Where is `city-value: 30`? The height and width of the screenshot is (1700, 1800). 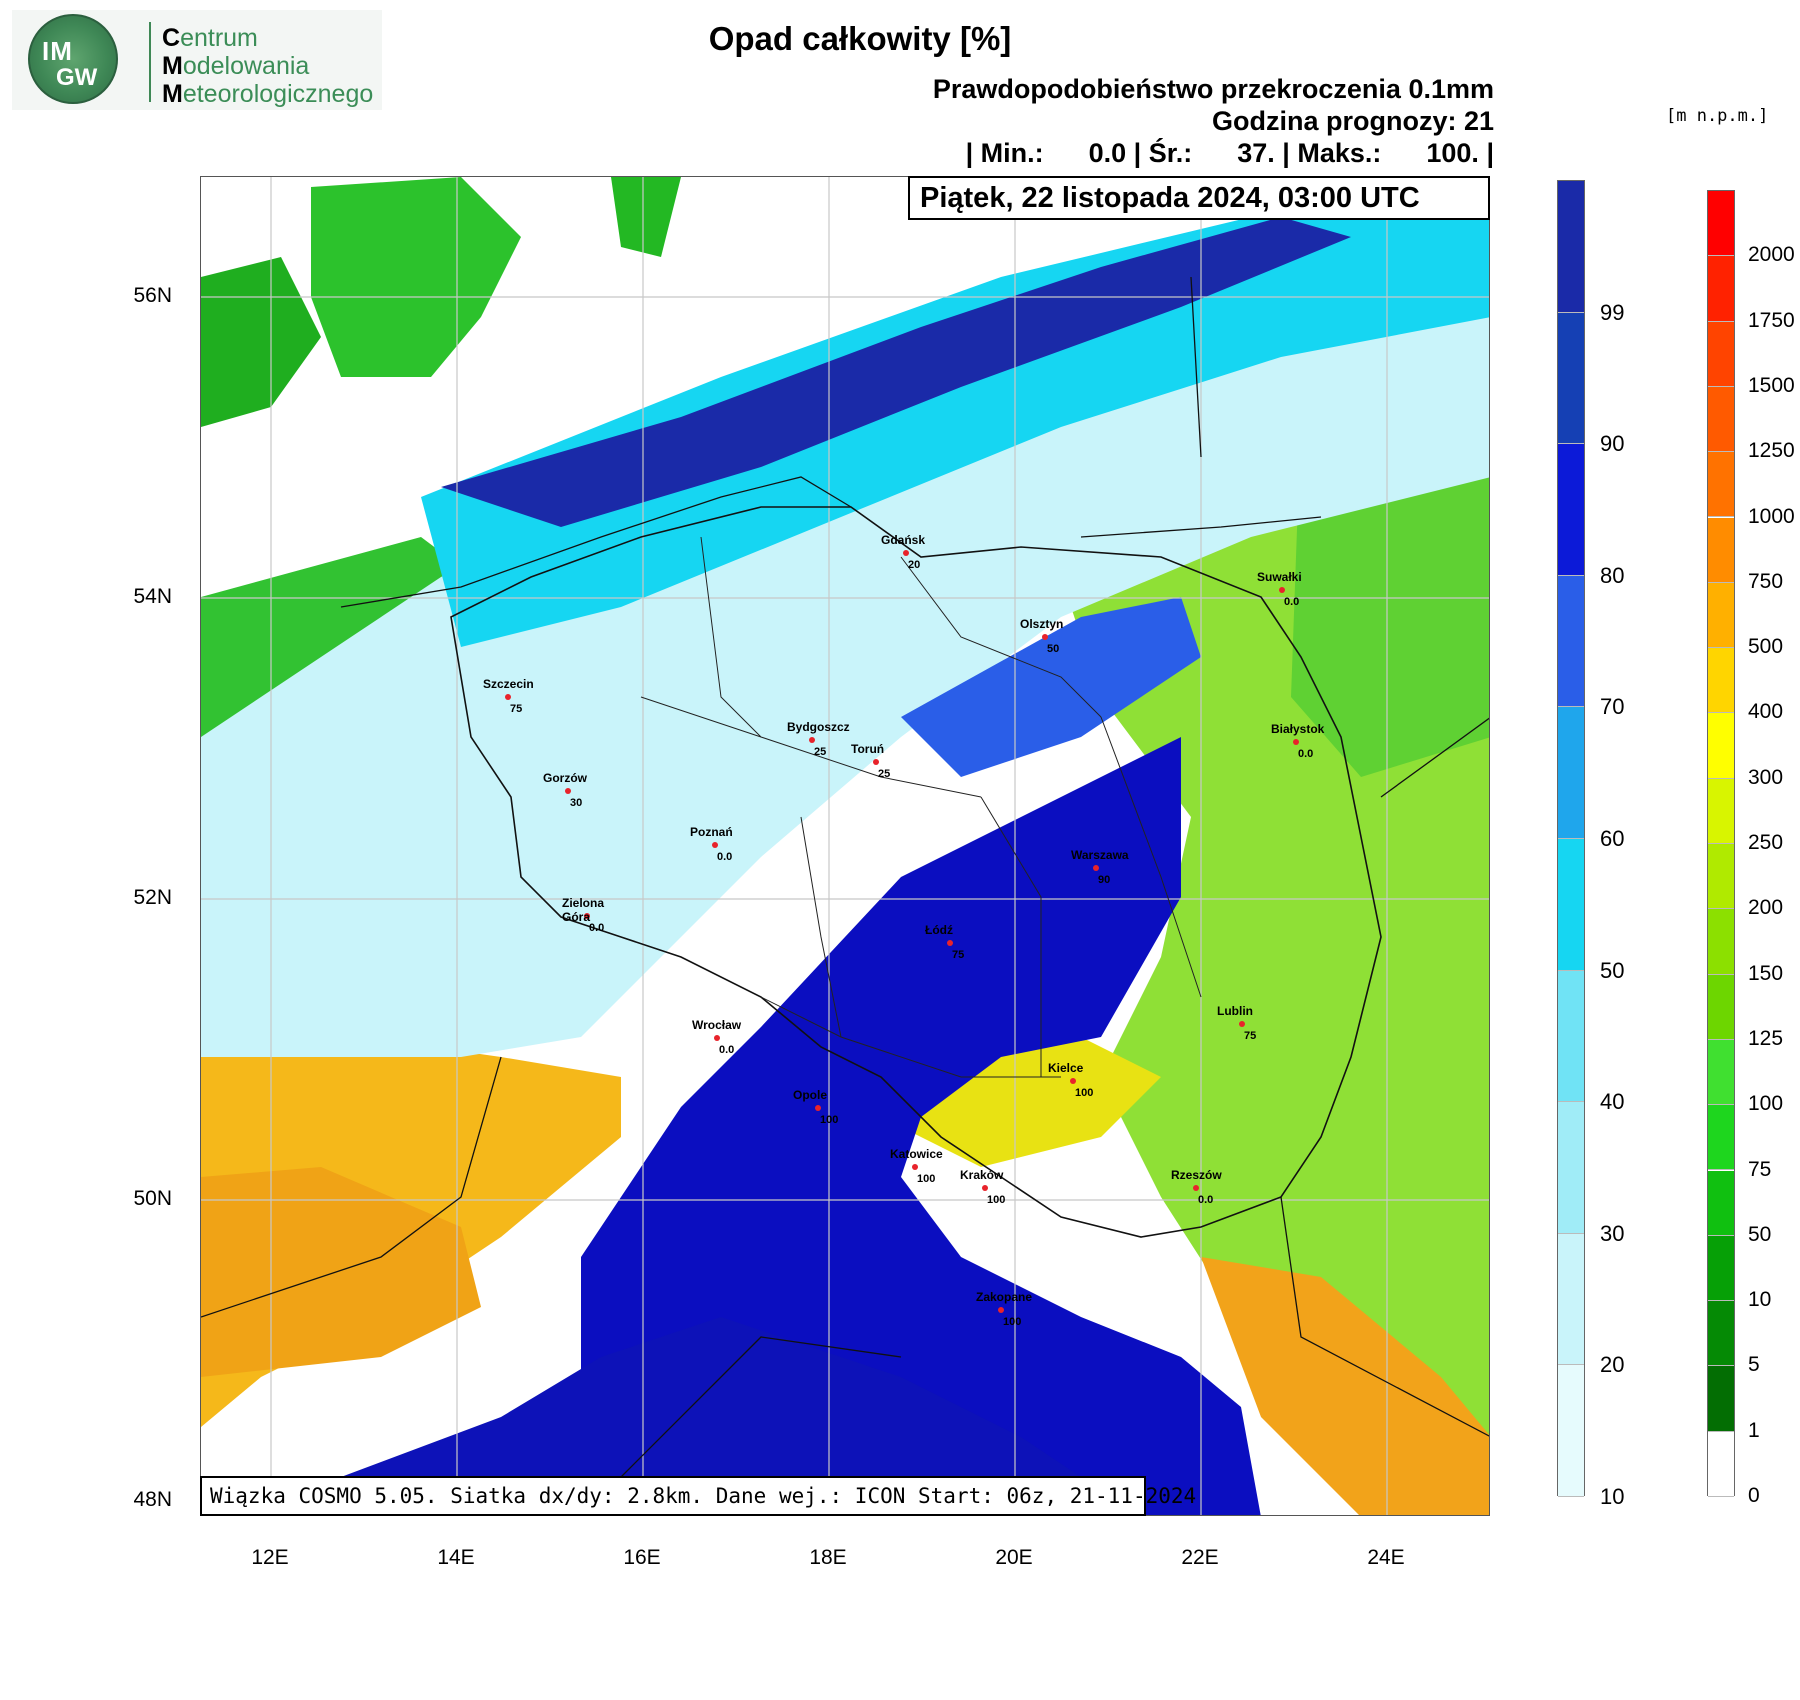 city-value: 30 is located at coordinates (576, 803).